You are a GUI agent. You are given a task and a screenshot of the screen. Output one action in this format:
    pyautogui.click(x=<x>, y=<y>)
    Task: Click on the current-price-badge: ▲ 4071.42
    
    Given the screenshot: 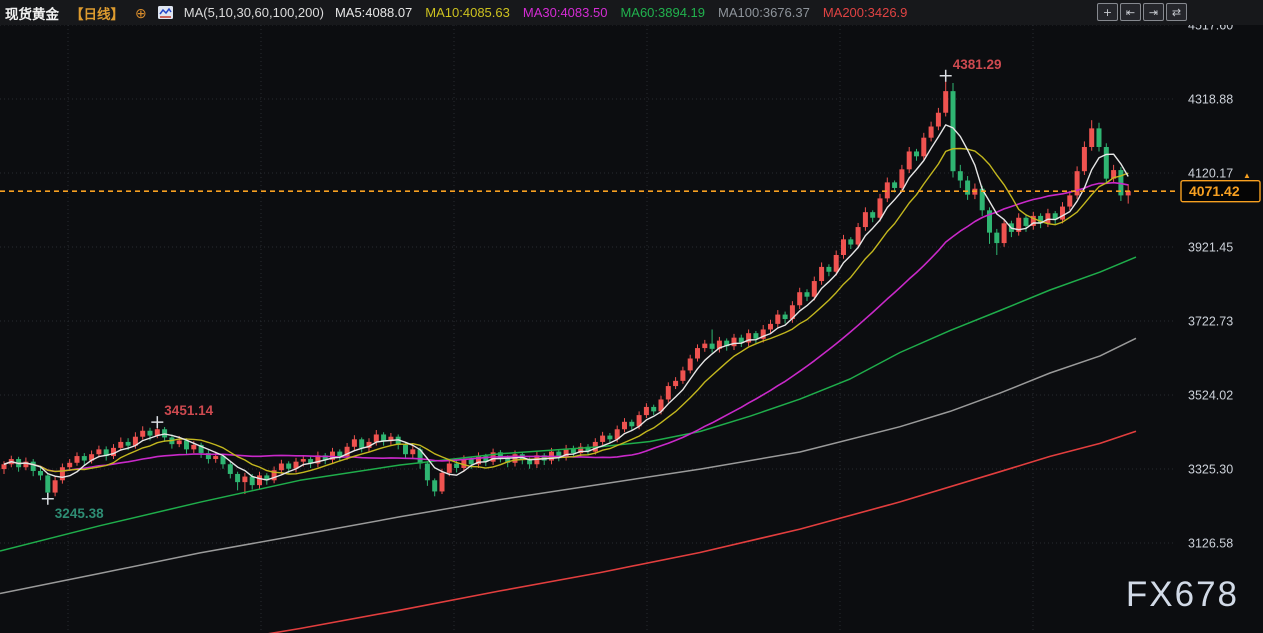 What is the action you would take?
    pyautogui.click(x=1220, y=187)
    